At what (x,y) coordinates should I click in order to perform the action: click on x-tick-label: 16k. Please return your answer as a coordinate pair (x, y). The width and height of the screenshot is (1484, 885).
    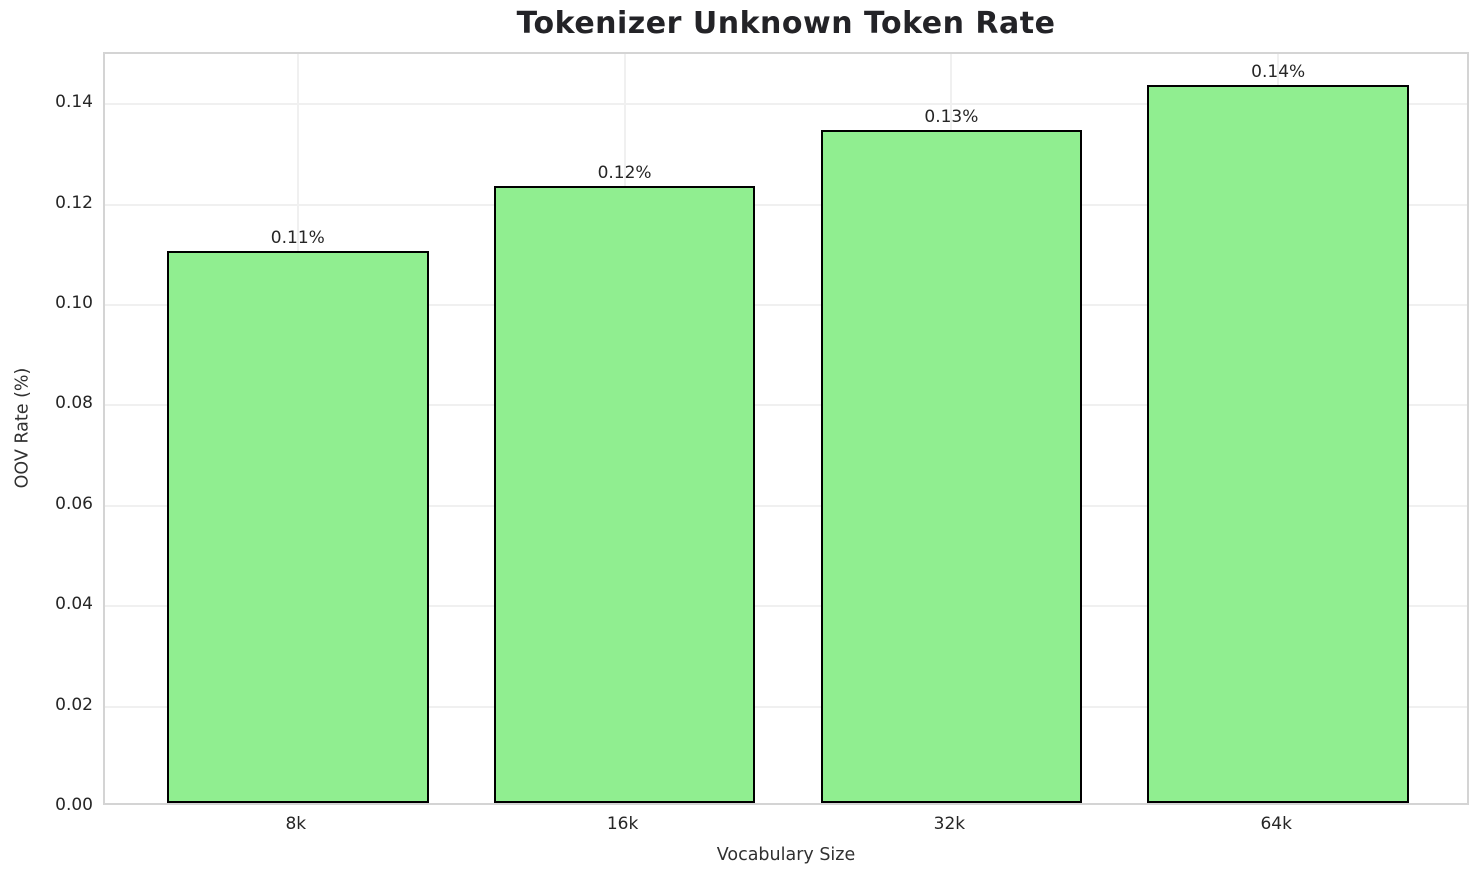
    Looking at the image, I should click on (622, 824).